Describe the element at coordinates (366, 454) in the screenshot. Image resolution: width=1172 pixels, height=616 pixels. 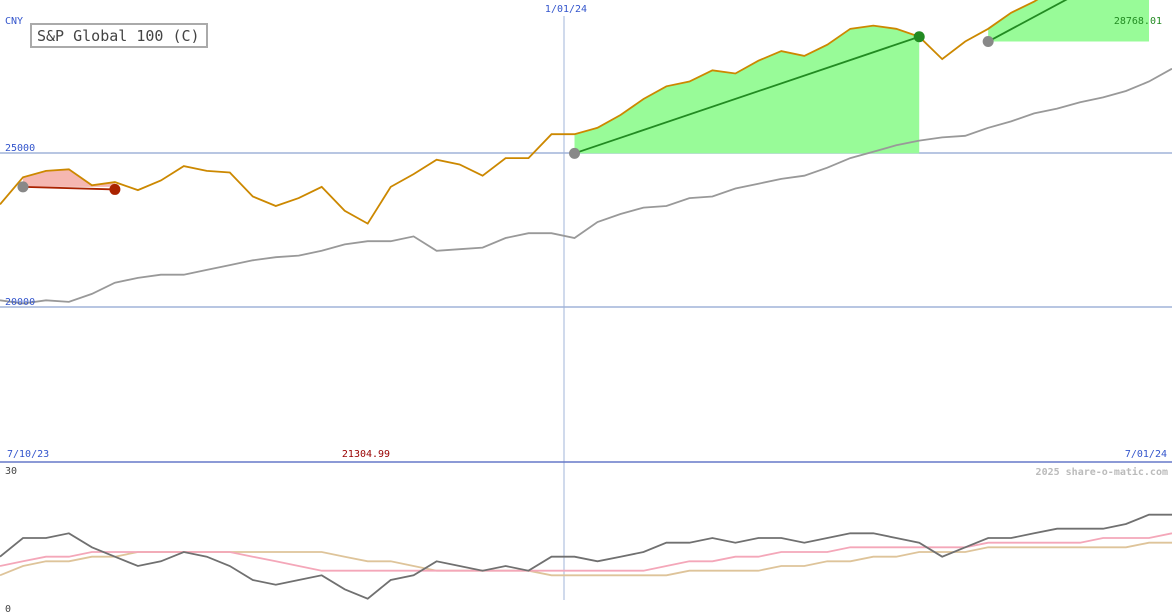
I see `low-value-label: 21304.99` at that location.